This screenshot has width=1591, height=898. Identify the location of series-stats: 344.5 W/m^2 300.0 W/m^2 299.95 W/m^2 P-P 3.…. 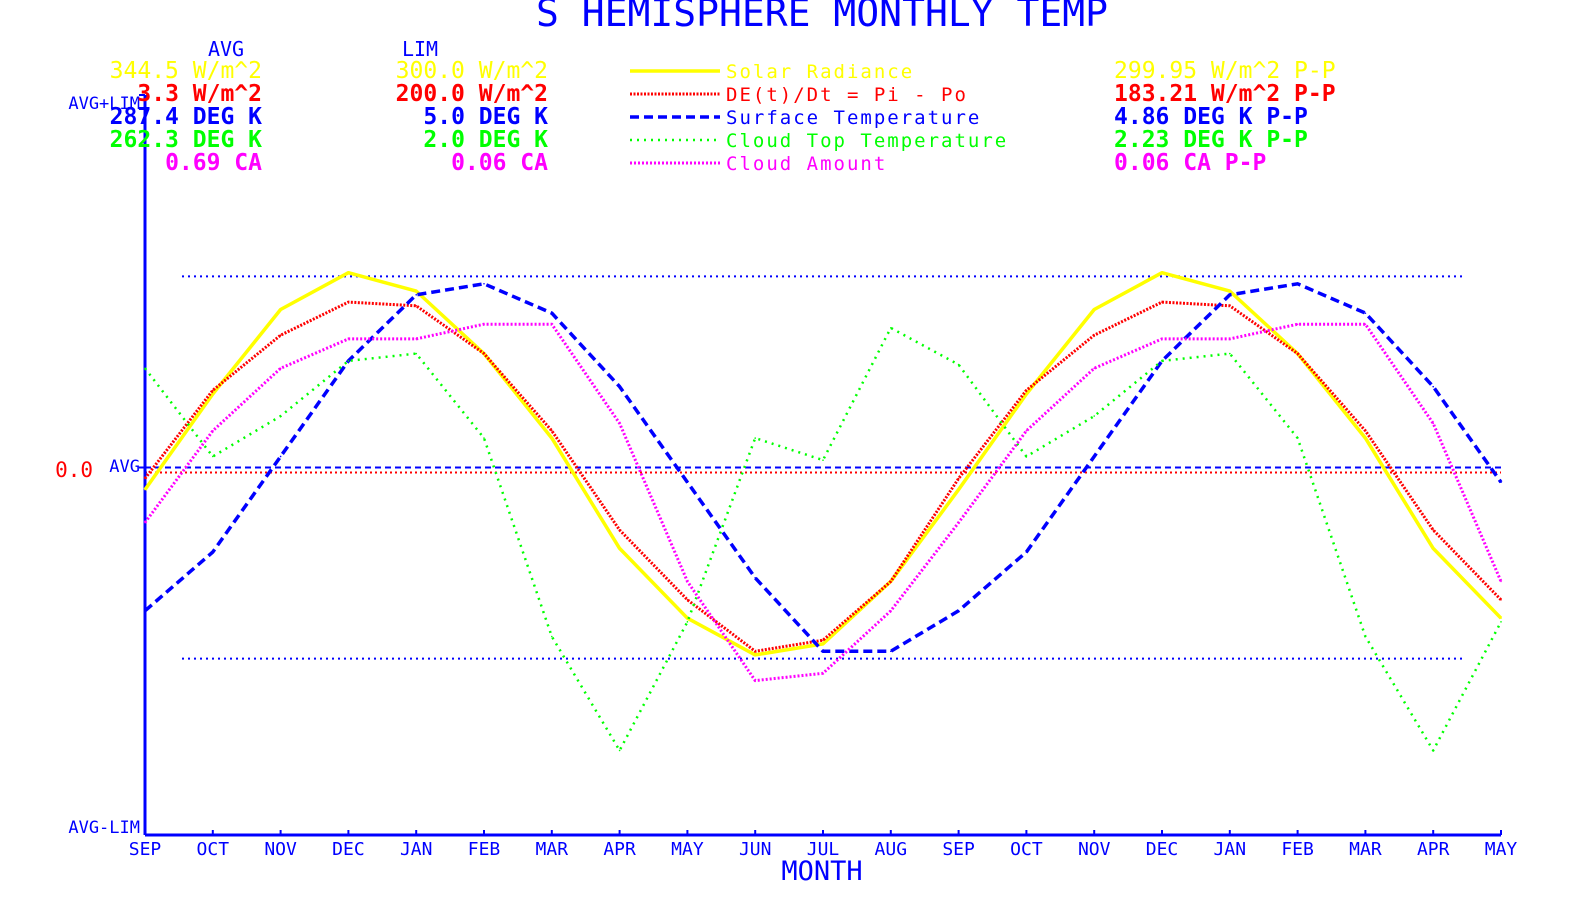
(723, 117).